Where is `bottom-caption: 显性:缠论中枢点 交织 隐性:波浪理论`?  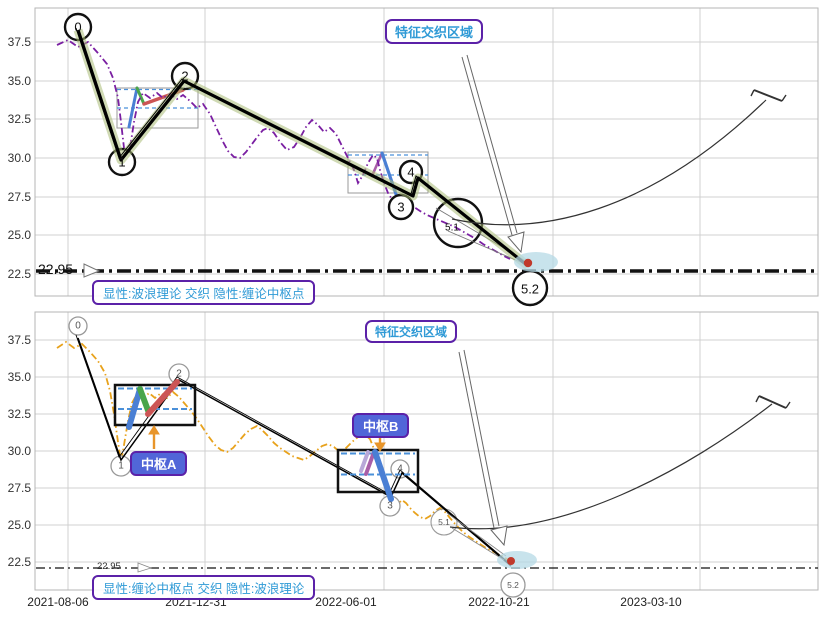 bottom-caption: 显性:缠论中枢点 交织 隐性:波浪理论 is located at coordinates (204, 587).